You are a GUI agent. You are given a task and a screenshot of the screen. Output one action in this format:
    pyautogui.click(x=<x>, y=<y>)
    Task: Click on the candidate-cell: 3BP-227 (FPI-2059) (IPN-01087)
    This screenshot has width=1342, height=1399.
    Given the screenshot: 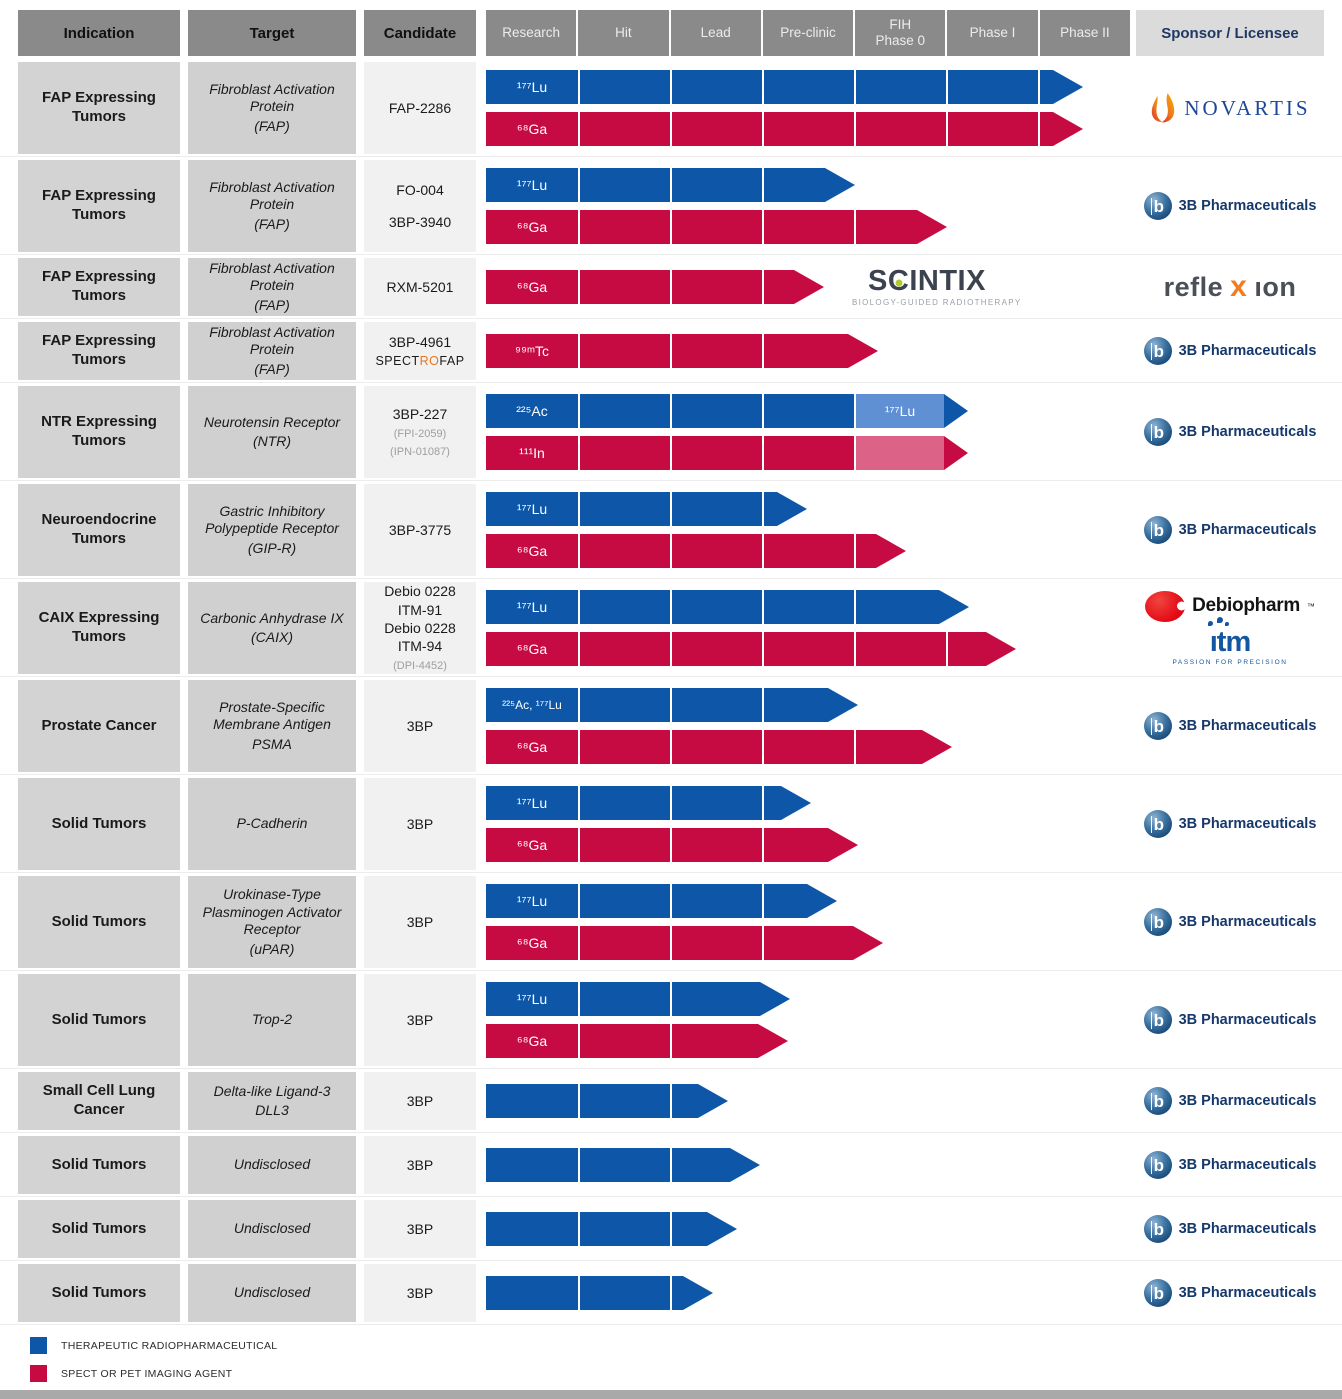 What is the action you would take?
    pyautogui.click(x=420, y=432)
    